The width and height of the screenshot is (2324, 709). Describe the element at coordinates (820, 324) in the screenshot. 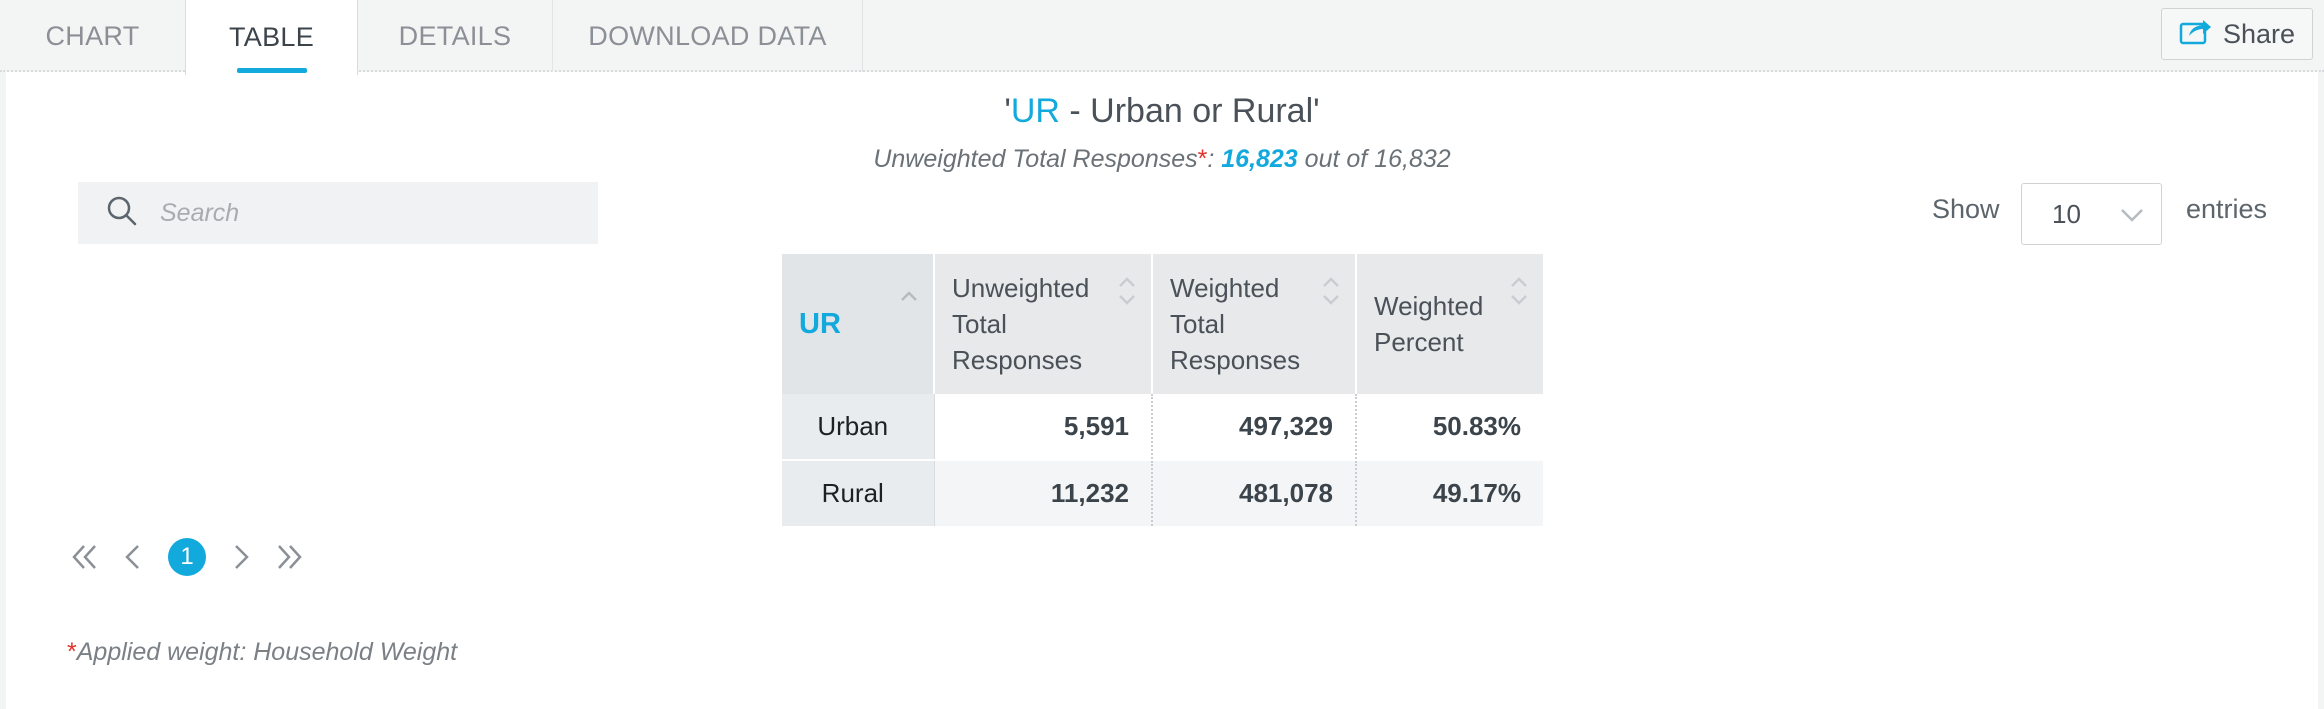

I see `column-label: UR` at that location.